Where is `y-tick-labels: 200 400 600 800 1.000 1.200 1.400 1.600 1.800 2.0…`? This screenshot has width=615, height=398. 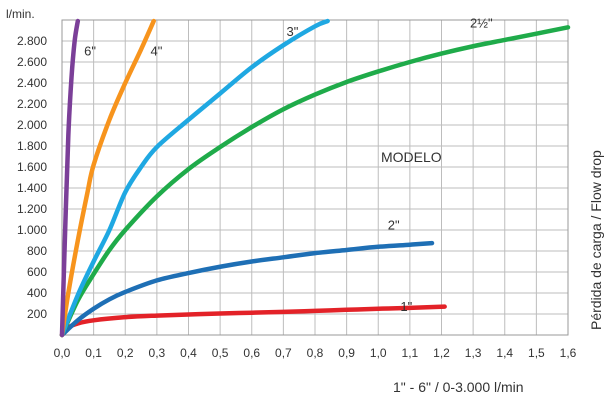 y-tick-labels: 200 400 600 800 1.000 1.200 1.400 1.600 1.800 2.0… is located at coordinates (32, 177).